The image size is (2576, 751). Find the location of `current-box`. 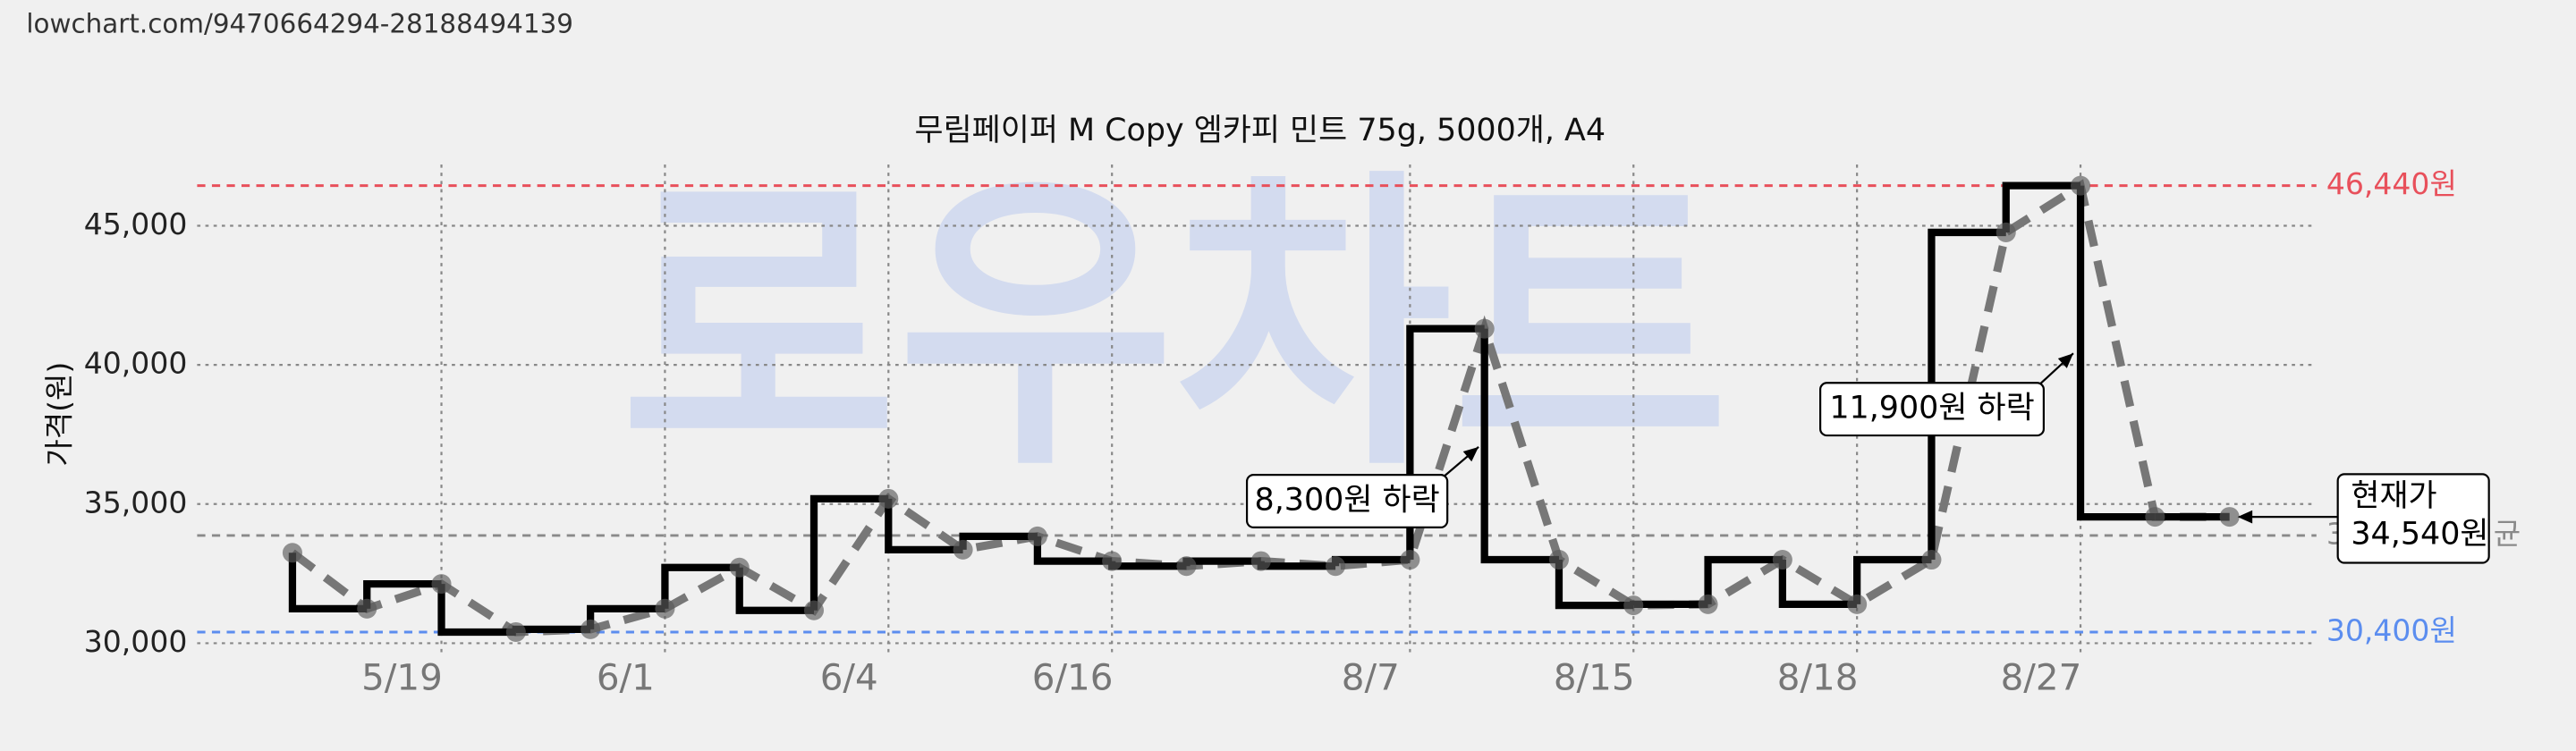

current-box is located at coordinates (2413, 518).